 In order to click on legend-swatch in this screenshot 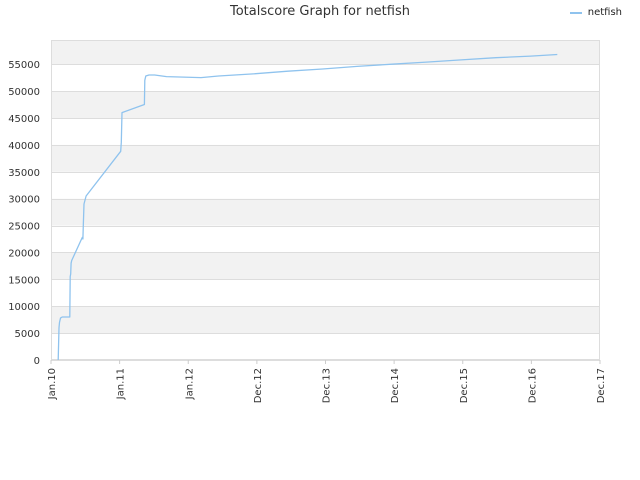, I will do `click(575, 12)`.